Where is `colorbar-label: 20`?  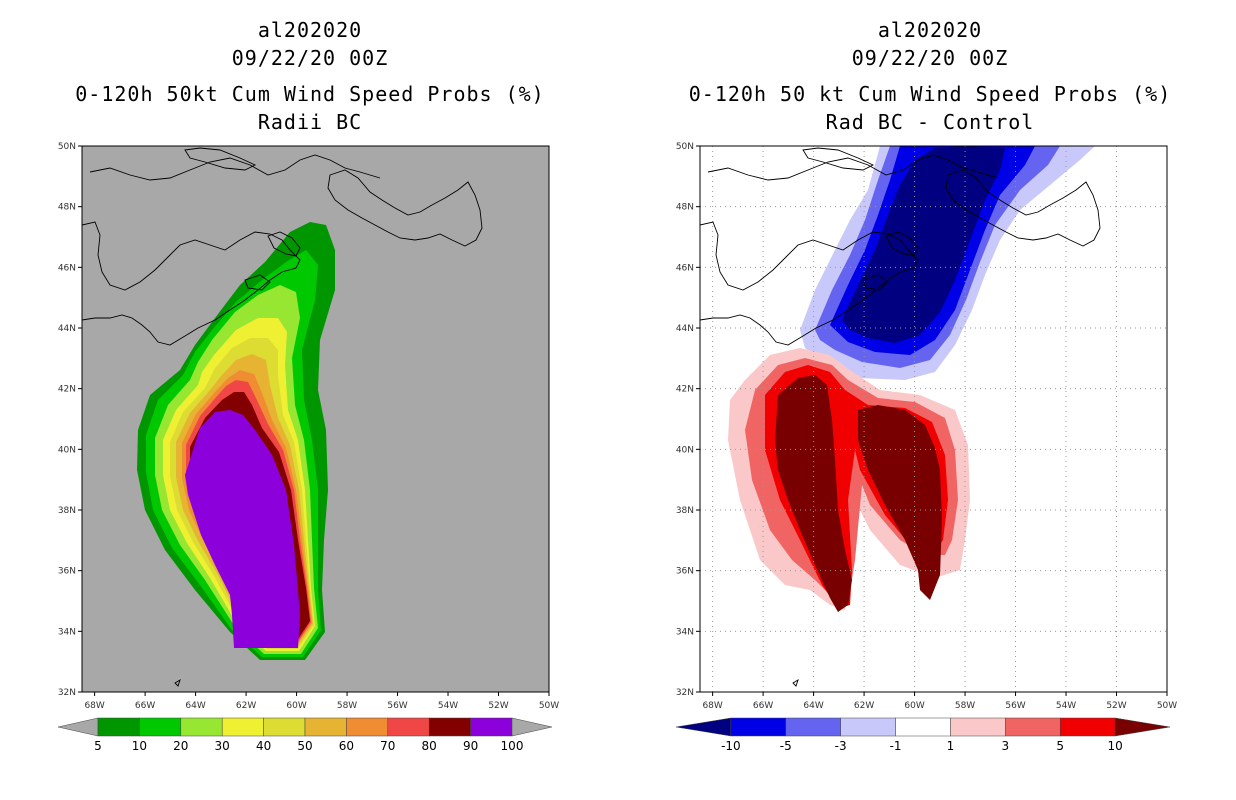 colorbar-label: 20 is located at coordinates (180, 746).